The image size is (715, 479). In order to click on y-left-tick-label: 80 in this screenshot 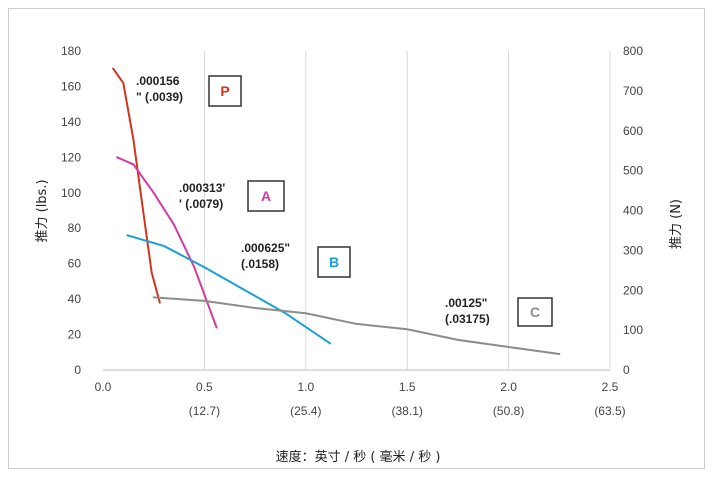, I will do `click(75, 228)`.